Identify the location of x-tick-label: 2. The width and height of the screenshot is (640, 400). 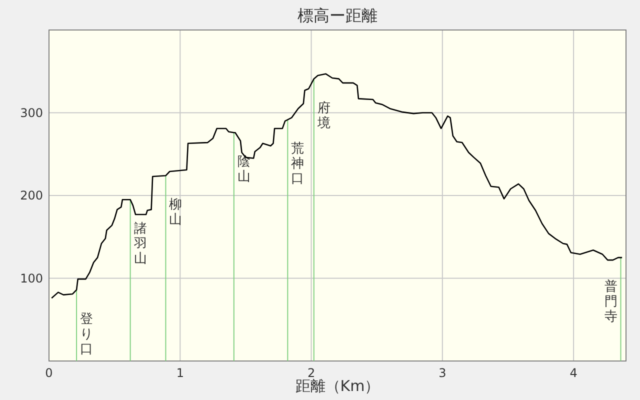
(311, 373).